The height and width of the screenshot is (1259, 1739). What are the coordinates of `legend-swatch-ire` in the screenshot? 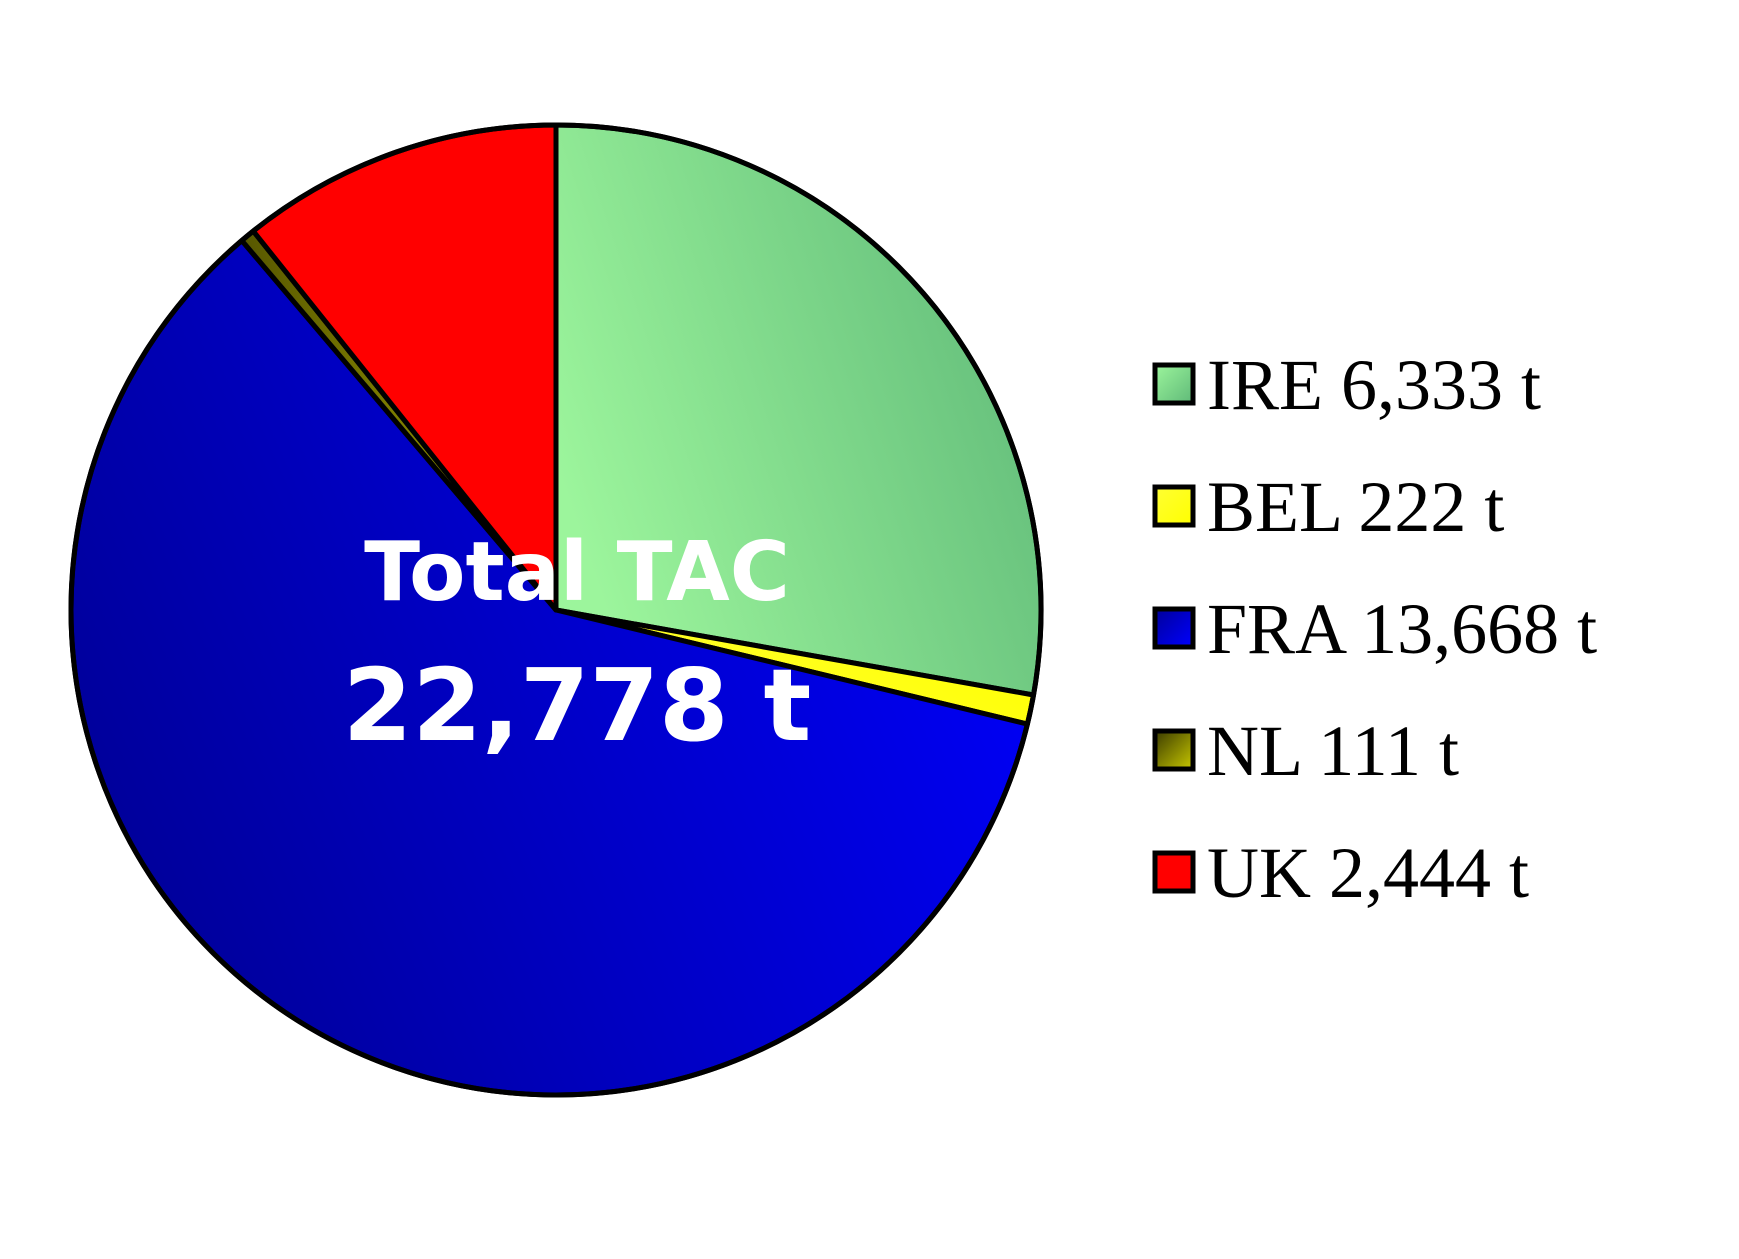 It's located at (1174, 384).